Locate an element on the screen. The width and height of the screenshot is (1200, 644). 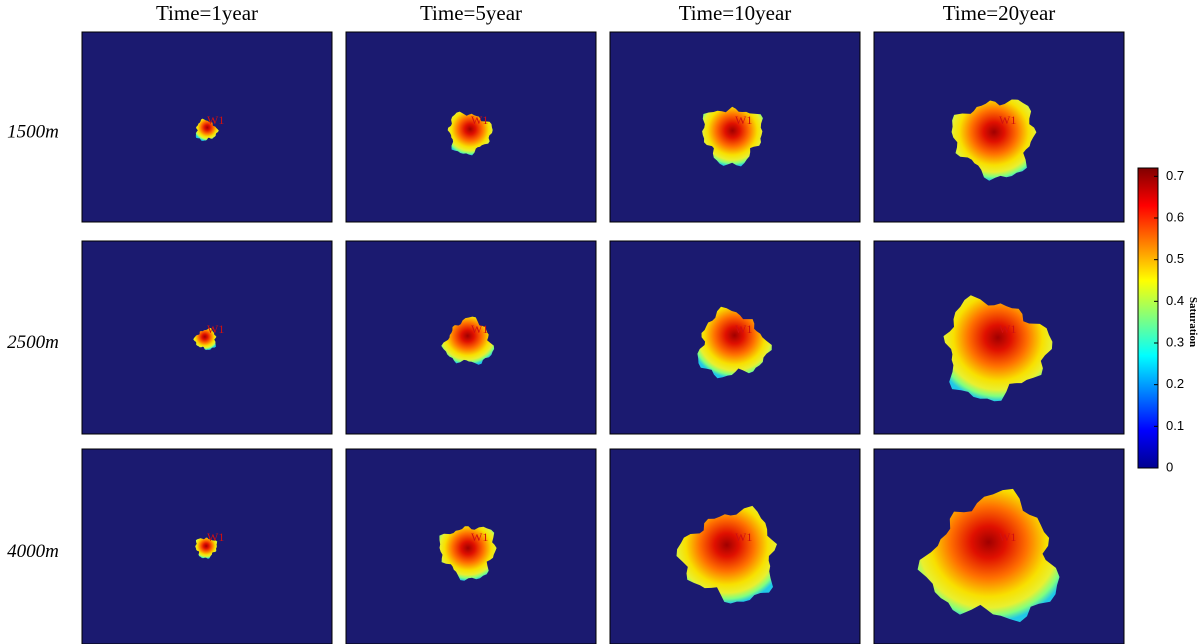
colorbar-tick-label: 0 is located at coordinates (1169, 466).